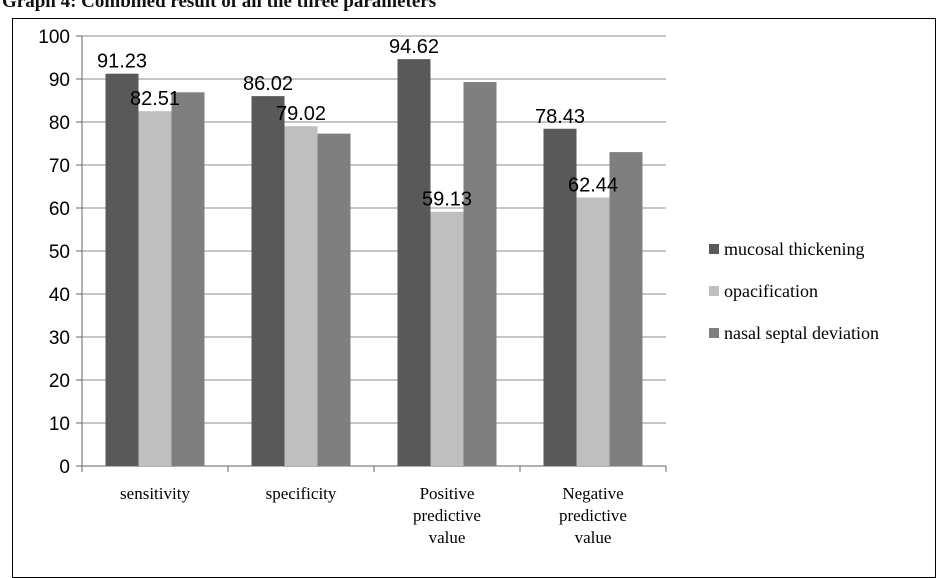 The height and width of the screenshot is (578, 936). Describe the element at coordinates (447, 493) in the screenshot. I see `x-category-label: Positive` at that location.